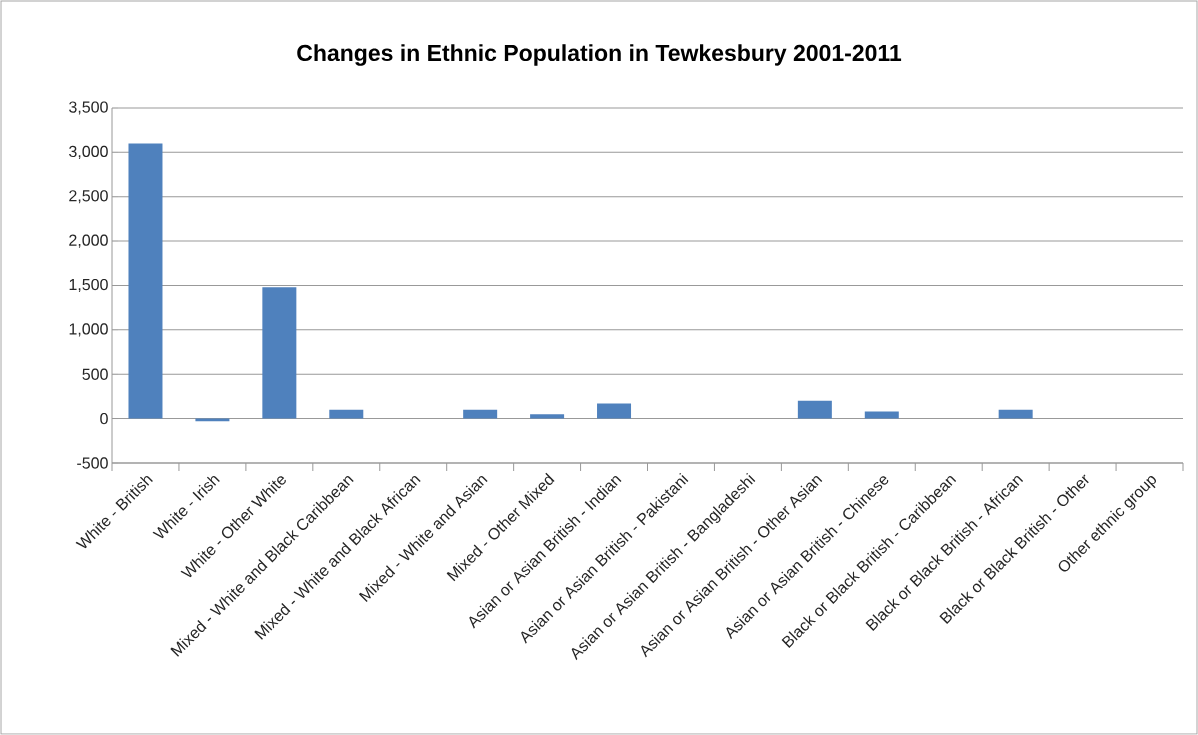 The height and width of the screenshot is (735, 1198). What do you see at coordinates (88, 330) in the screenshot?
I see `y-tick-label: 1,000` at bounding box center [88, 330].